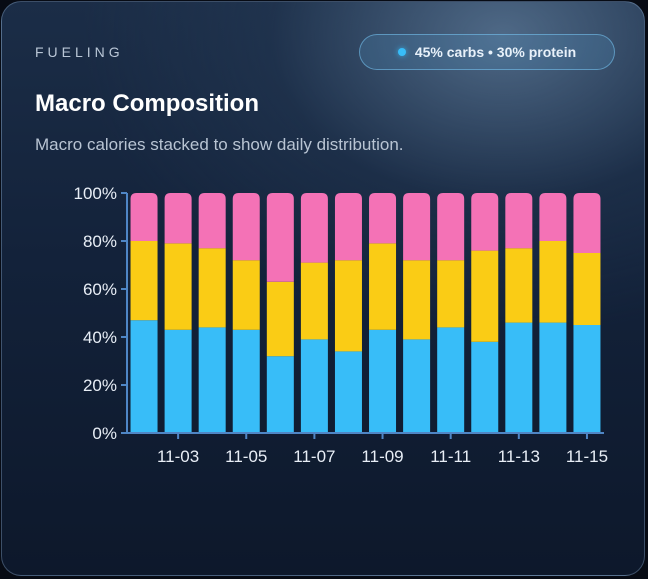 The height and width of the screenshot is (579, 648). I want to click on y-tick-label: 80%, so click(100, 241).